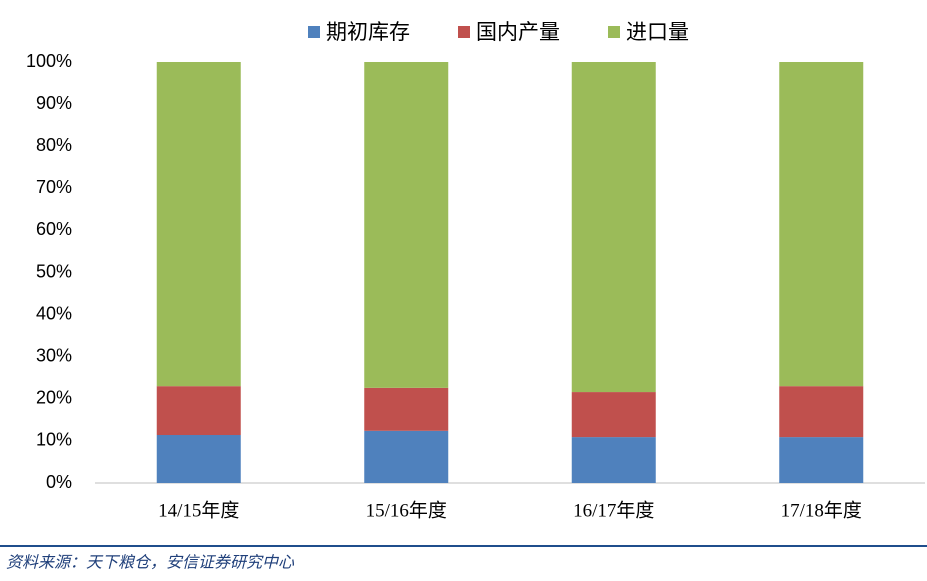 The height and width of the screenshot is (581, 927). What do you see at coordinates (54, 103) in the screenshot?
I see `y-tick-label: 90%` at bounding box center [54, 103].